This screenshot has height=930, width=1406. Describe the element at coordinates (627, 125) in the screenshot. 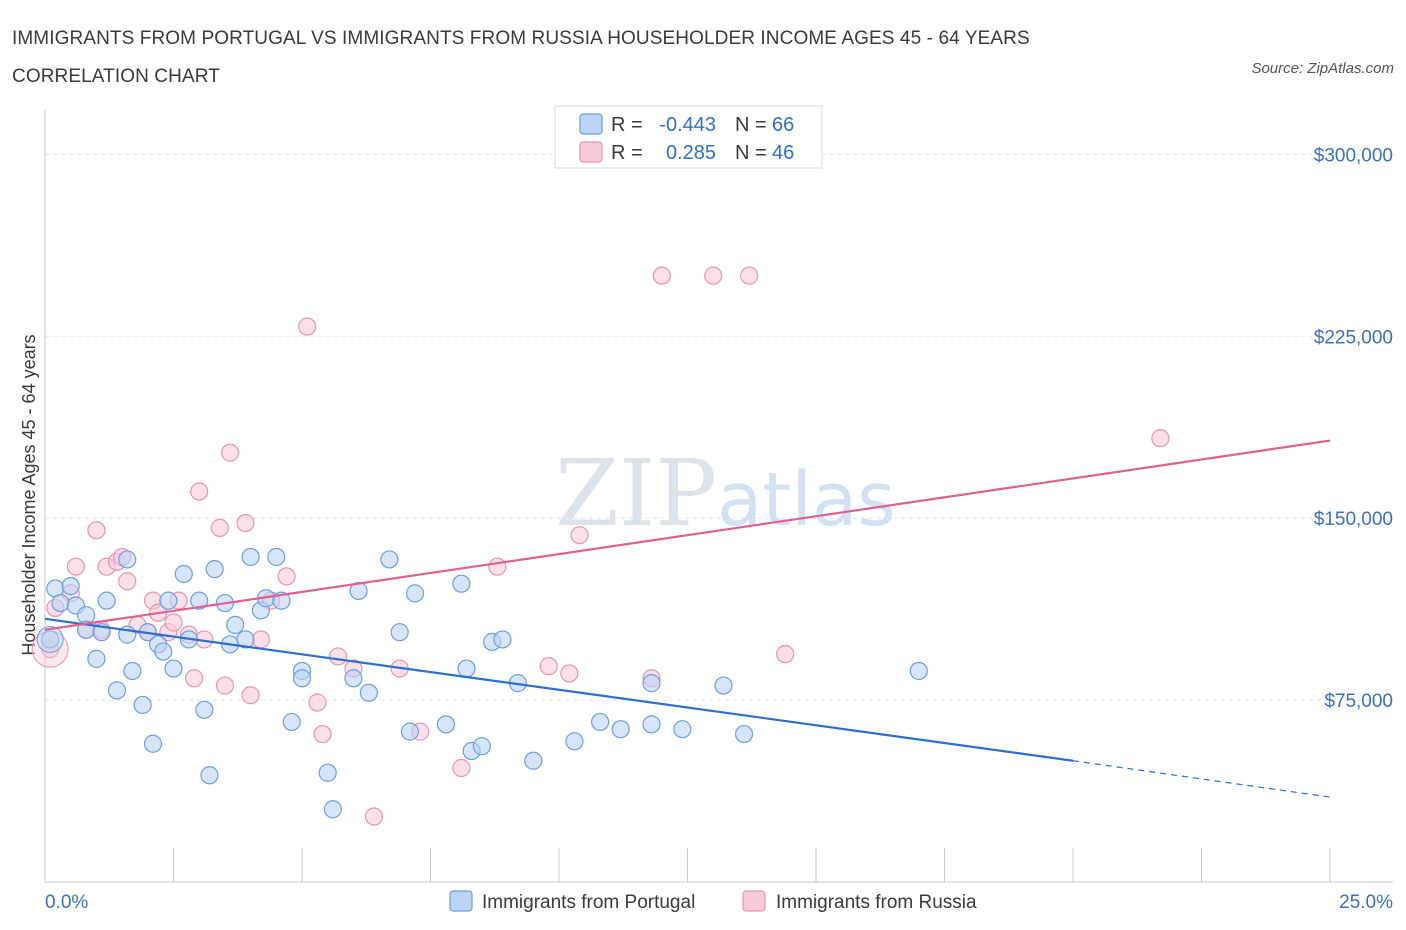

I see `legend-r-label-1: R =` at that location.